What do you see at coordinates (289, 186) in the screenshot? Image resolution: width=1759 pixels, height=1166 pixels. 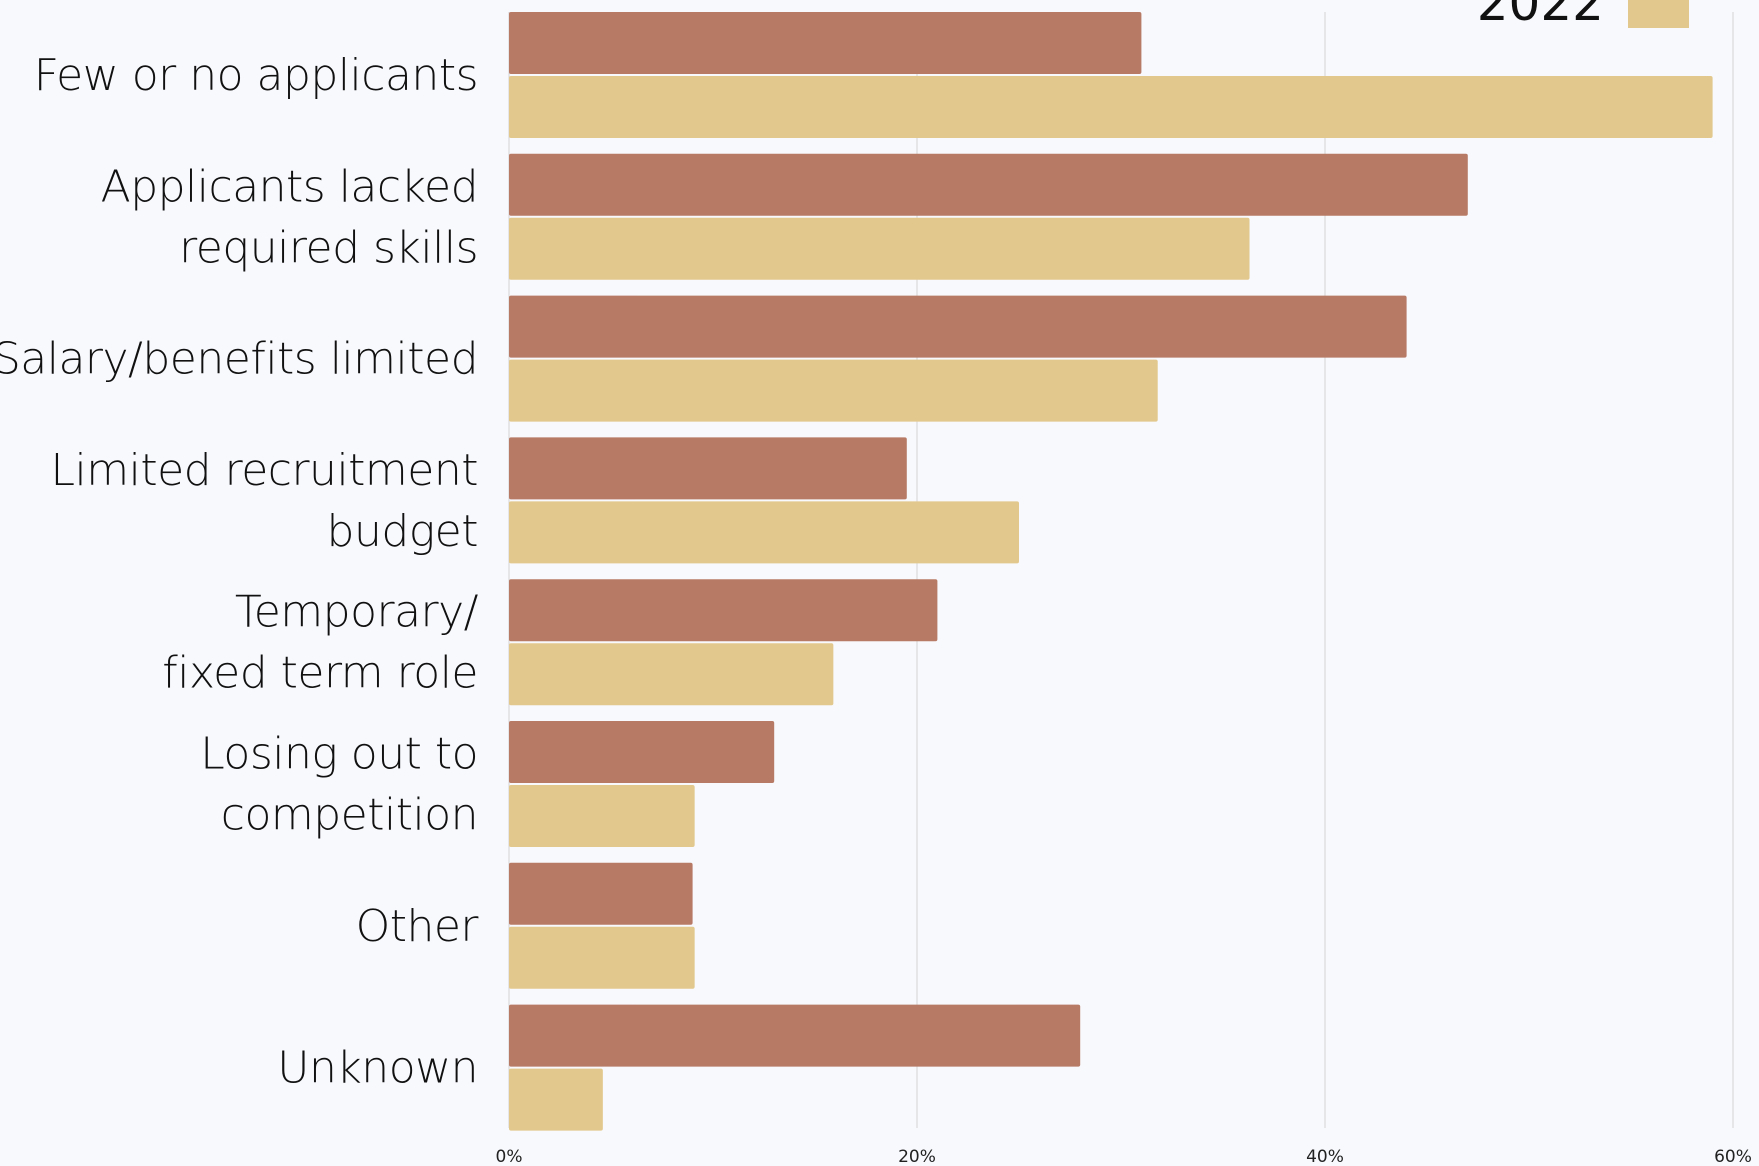 I see `category-label: Applicants lacked` at bounding box center [289, 186].